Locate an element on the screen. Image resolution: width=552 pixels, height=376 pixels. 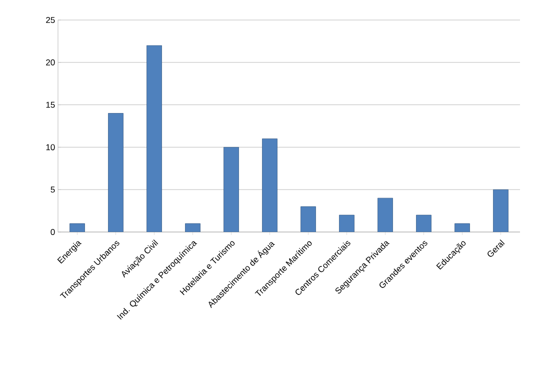
y-tick-label: 20 is located at coordinates (50, 62).